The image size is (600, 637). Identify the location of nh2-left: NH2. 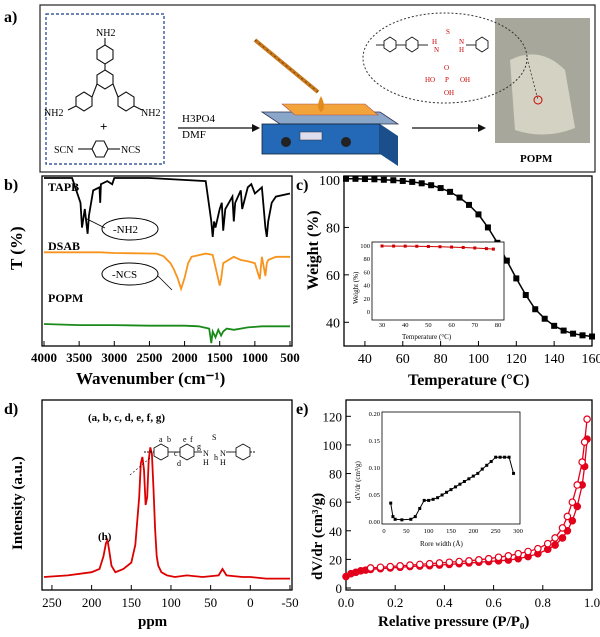
(53, 113).